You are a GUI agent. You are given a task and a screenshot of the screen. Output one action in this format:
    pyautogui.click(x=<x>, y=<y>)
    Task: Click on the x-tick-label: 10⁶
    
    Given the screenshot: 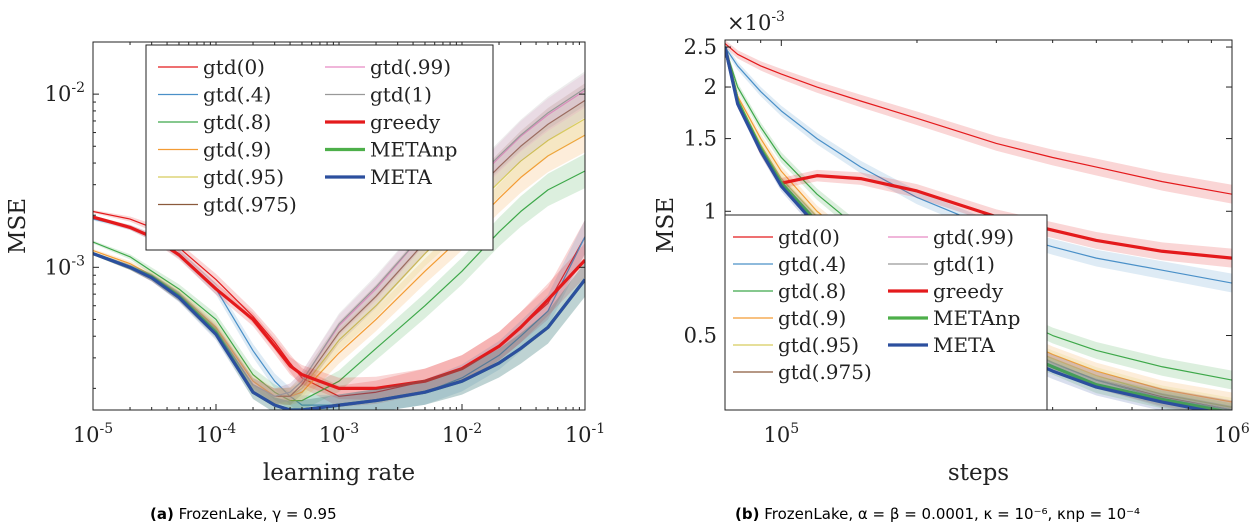 What is the action you would take?
    pyautogui.click(x=1232, y=434)
    